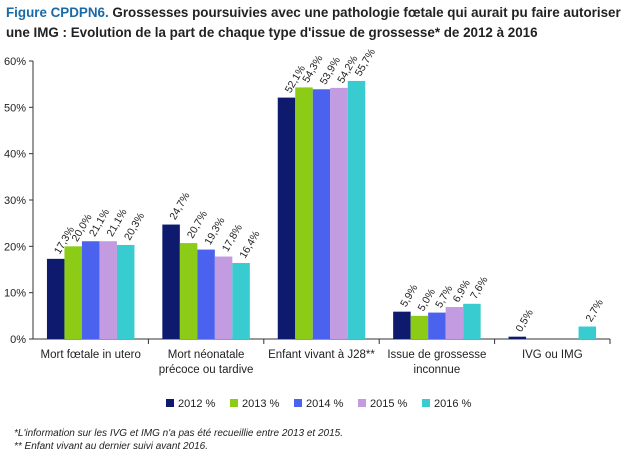 Image resolution: width=628 pixels, height=460 pixels. I want to click on legend-label: 2014 %, so click(325, 404).